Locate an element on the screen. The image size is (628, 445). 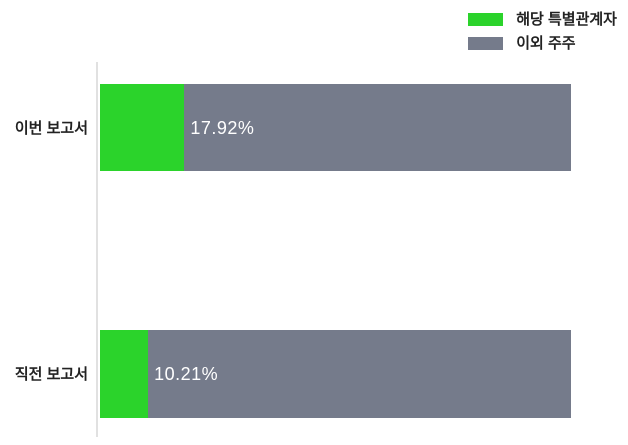
legend-label-other-shareholders: 이외 주주 is located at coordinates (546, 43).